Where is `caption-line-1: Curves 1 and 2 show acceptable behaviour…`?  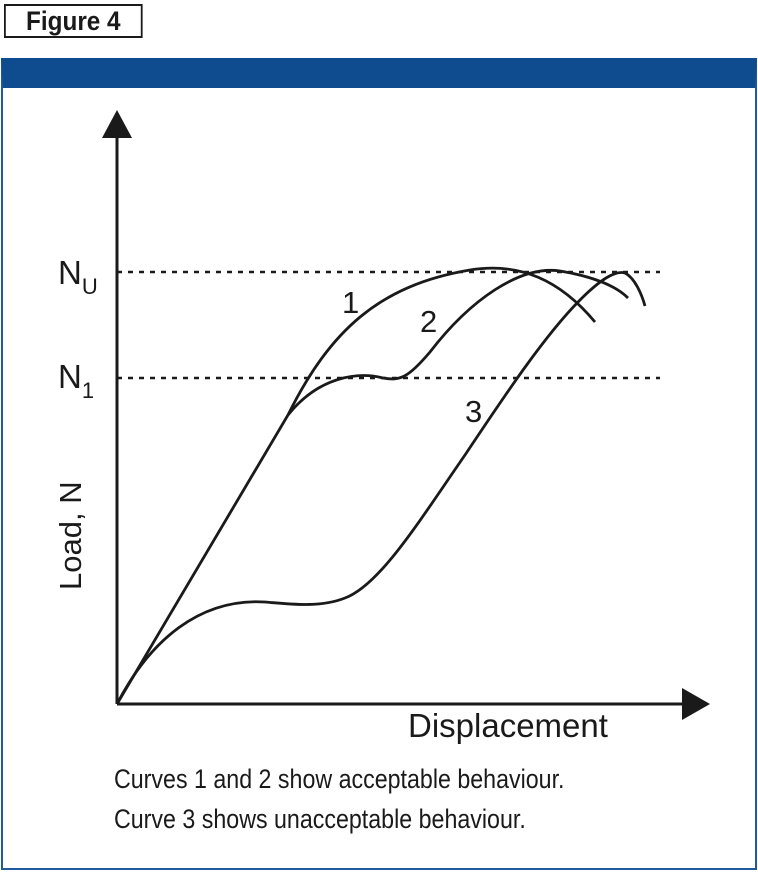
caption-line-1: Curves 1 and 2 show acceptable behaviour… is located at coordinates (339, 779).